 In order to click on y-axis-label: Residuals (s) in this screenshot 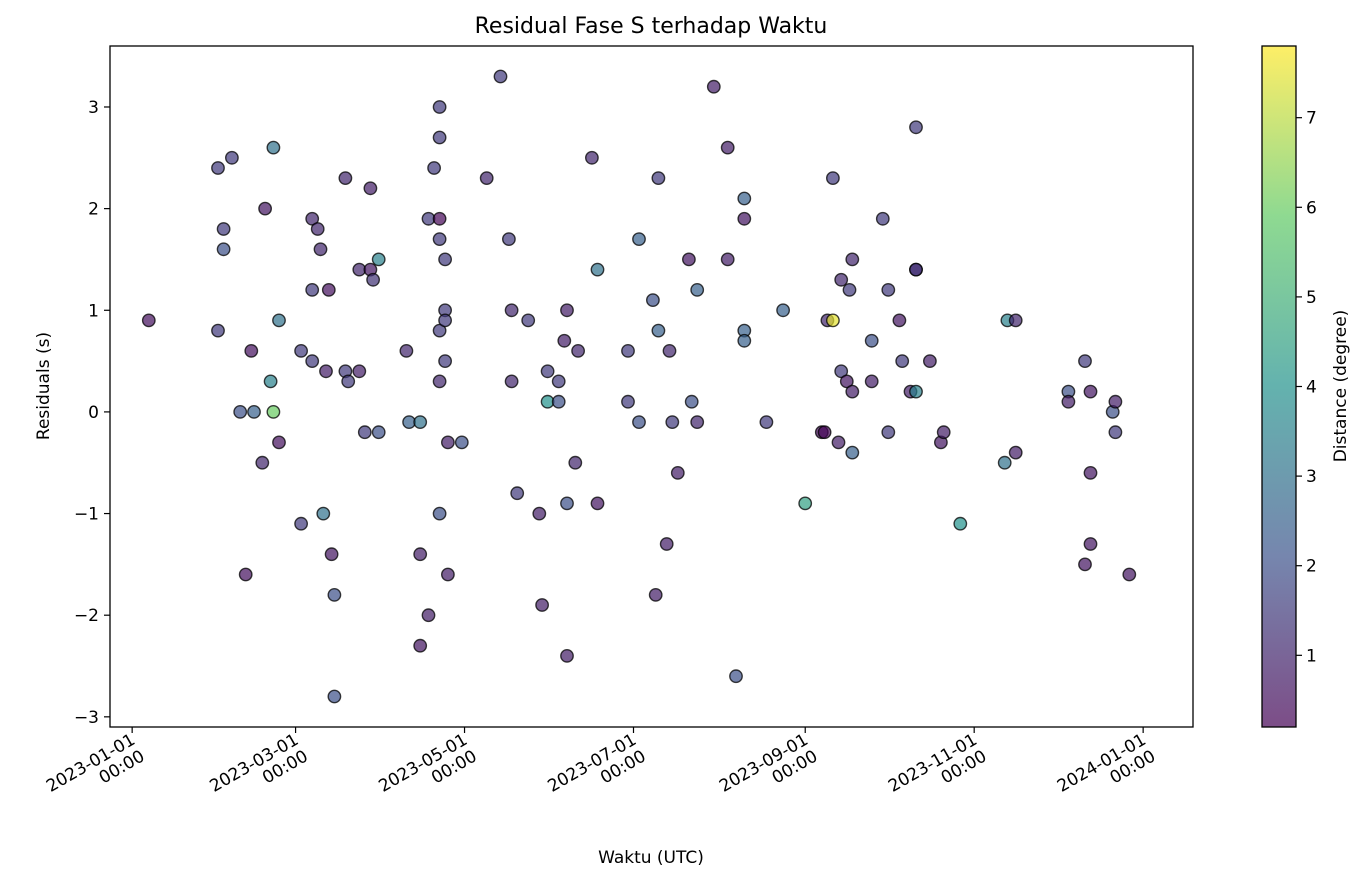, I will do `click(44, 386)`.